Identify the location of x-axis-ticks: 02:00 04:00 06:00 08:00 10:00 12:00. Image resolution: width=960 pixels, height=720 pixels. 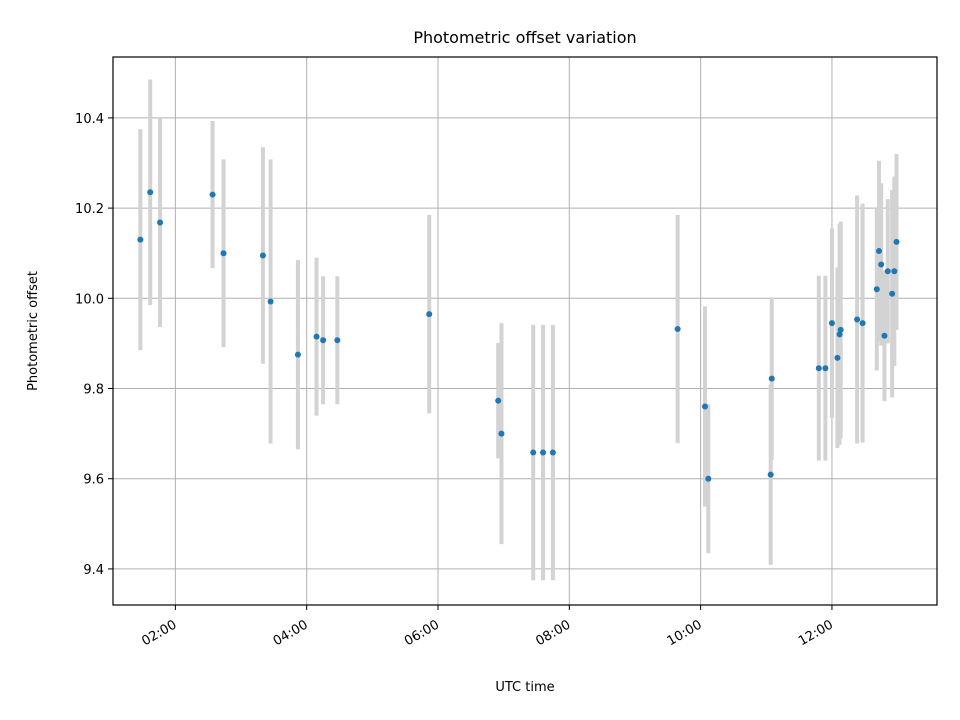
(487, 627).